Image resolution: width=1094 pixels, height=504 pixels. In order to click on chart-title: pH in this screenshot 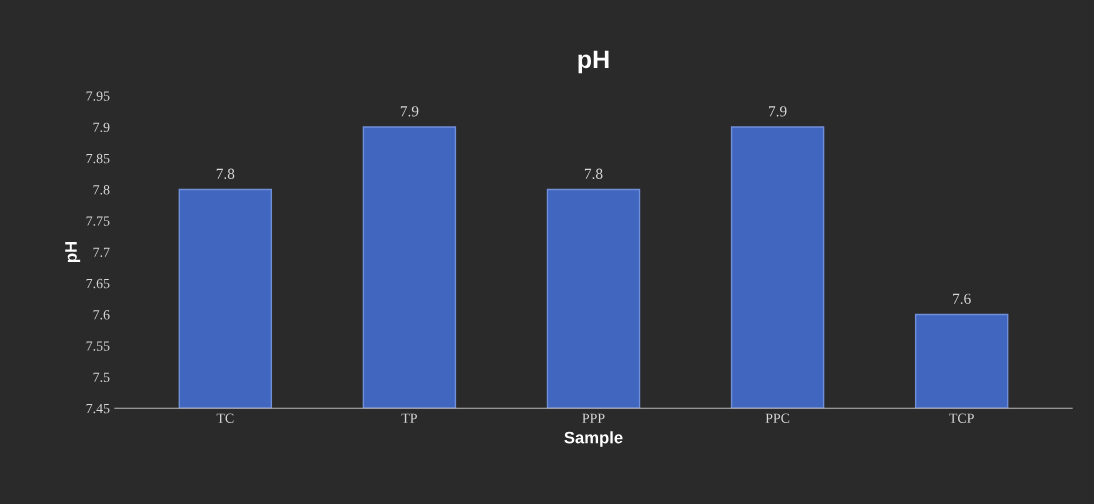, I will do `click(593, 62)`.